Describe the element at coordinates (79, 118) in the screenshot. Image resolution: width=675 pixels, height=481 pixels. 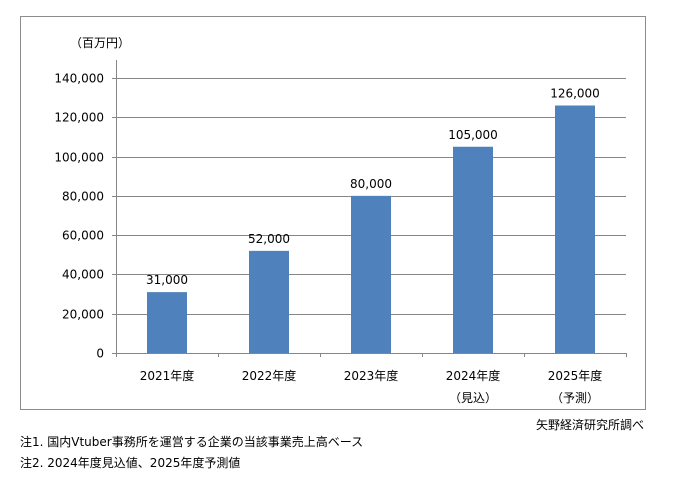
I see `y-tick-label: 120,000` at that location.